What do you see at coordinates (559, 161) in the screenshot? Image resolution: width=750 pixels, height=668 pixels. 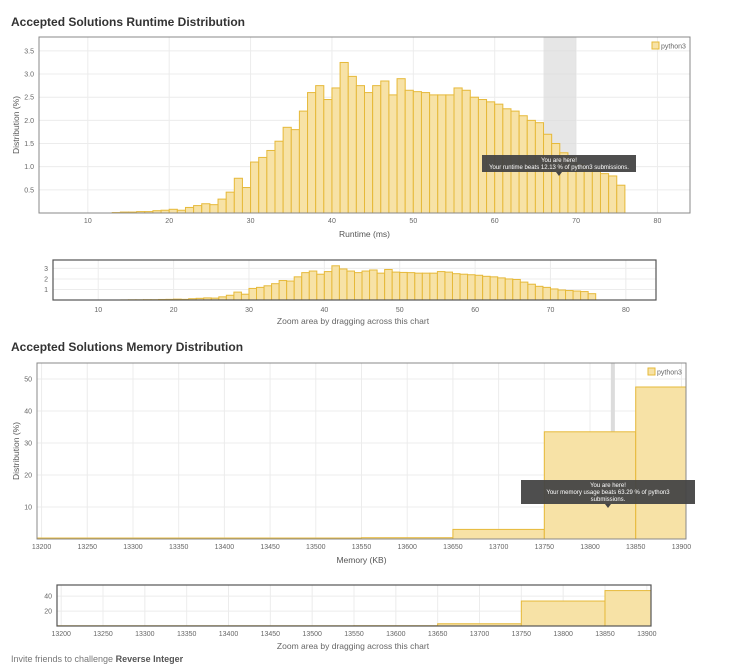 I see `runtime-tooltip-title: You are here!` at bounding box center [559, 161].